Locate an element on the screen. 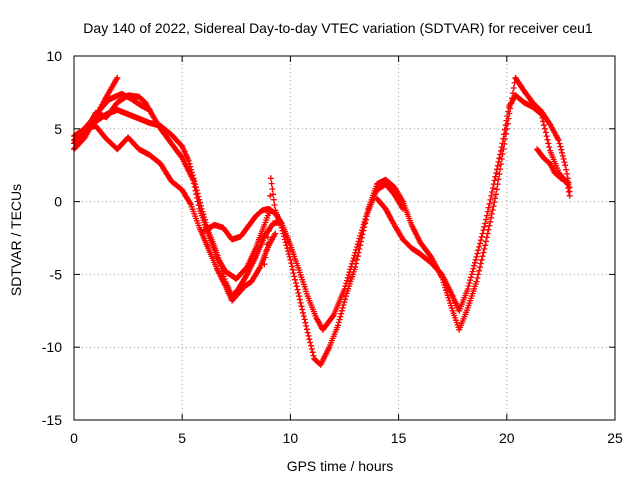  y-tick-label: -10 is located at coordinates (52, 347).